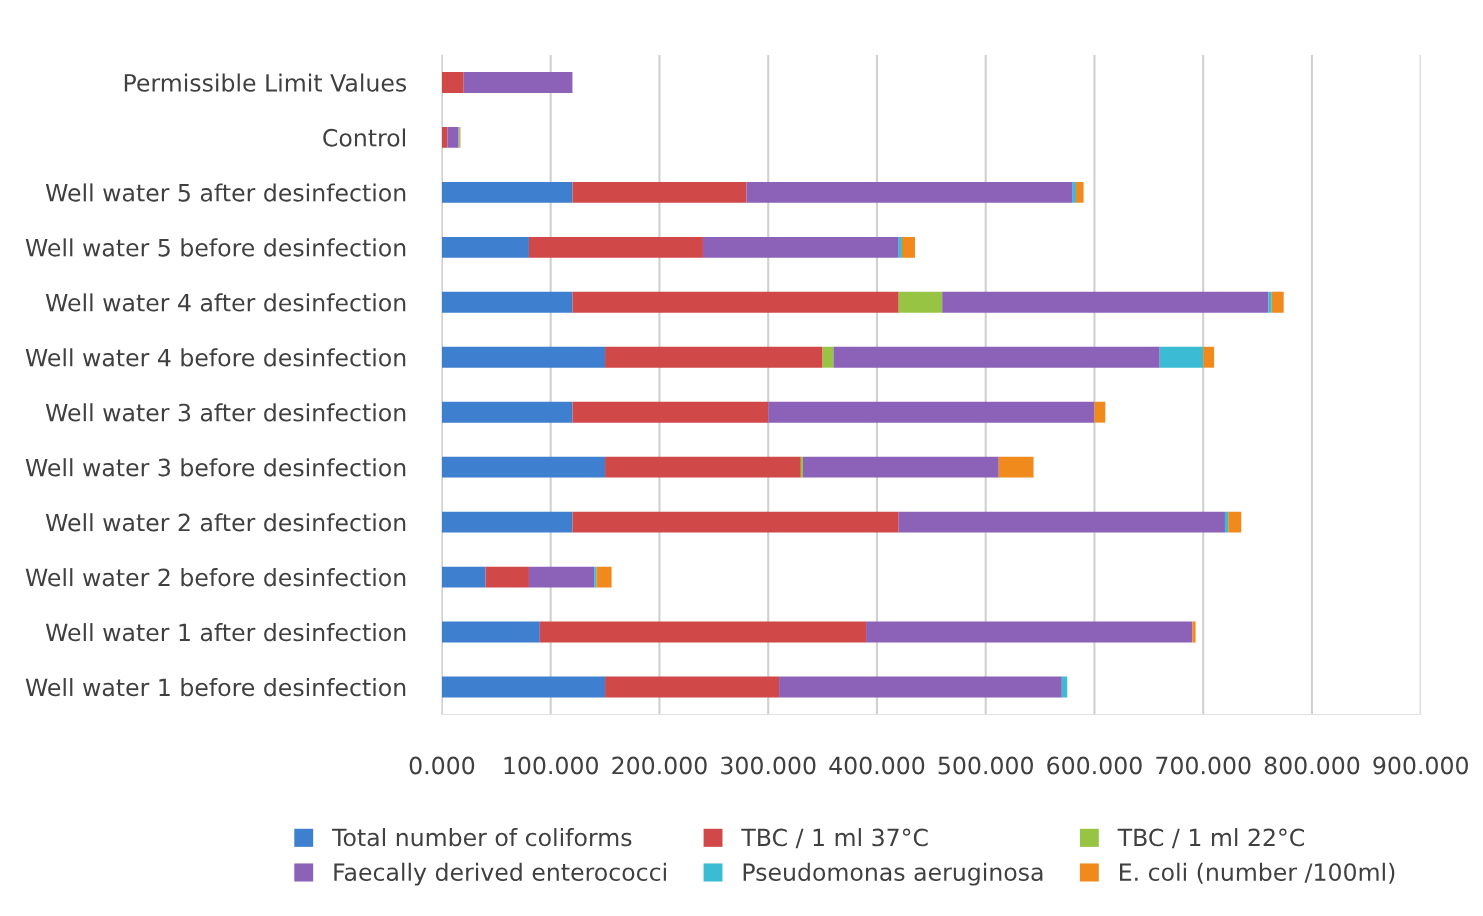  What do you see at coordinates (1210, 838) in the screenshot?
I see `legend-label: TBC / 1 ml 22°C` at bounding box center [1210, 838].